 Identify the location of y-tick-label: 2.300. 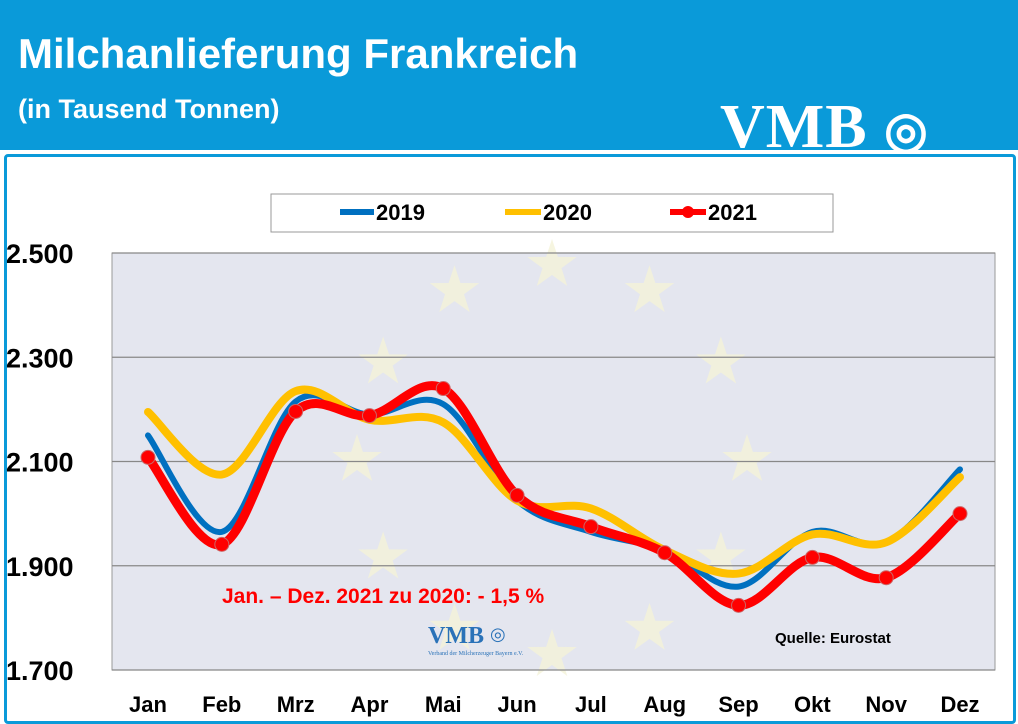
(40, 358).